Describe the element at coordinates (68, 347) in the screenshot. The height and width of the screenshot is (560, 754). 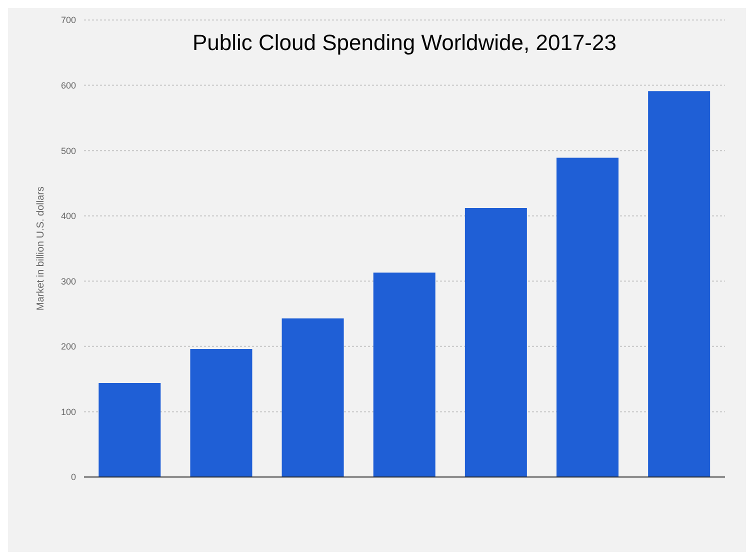
I see `y-tick-label: 200` at that location.